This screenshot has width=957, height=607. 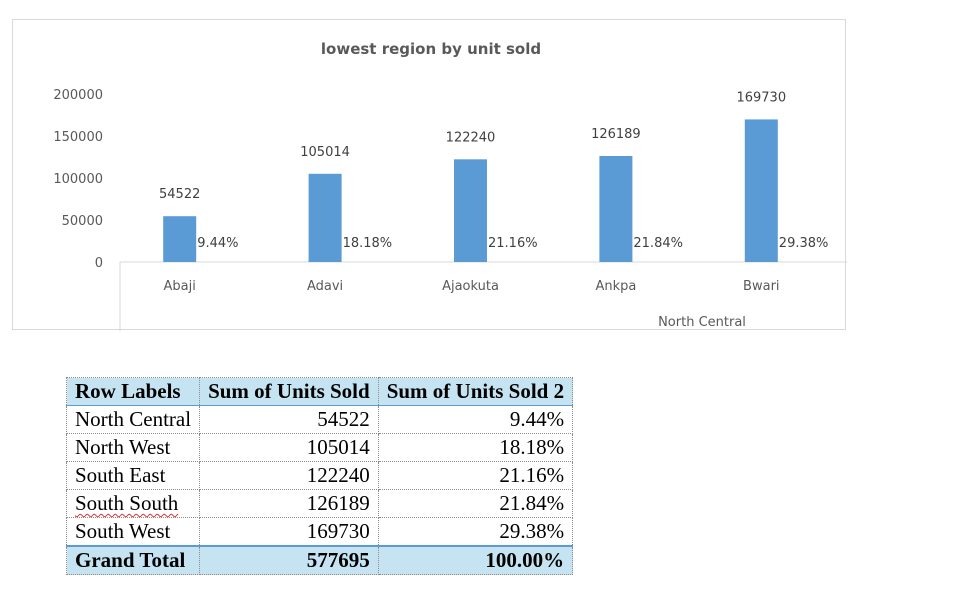 I want to click on header-sum-units-2: Sum of Units Sold 2, so click(x=475, y=391).